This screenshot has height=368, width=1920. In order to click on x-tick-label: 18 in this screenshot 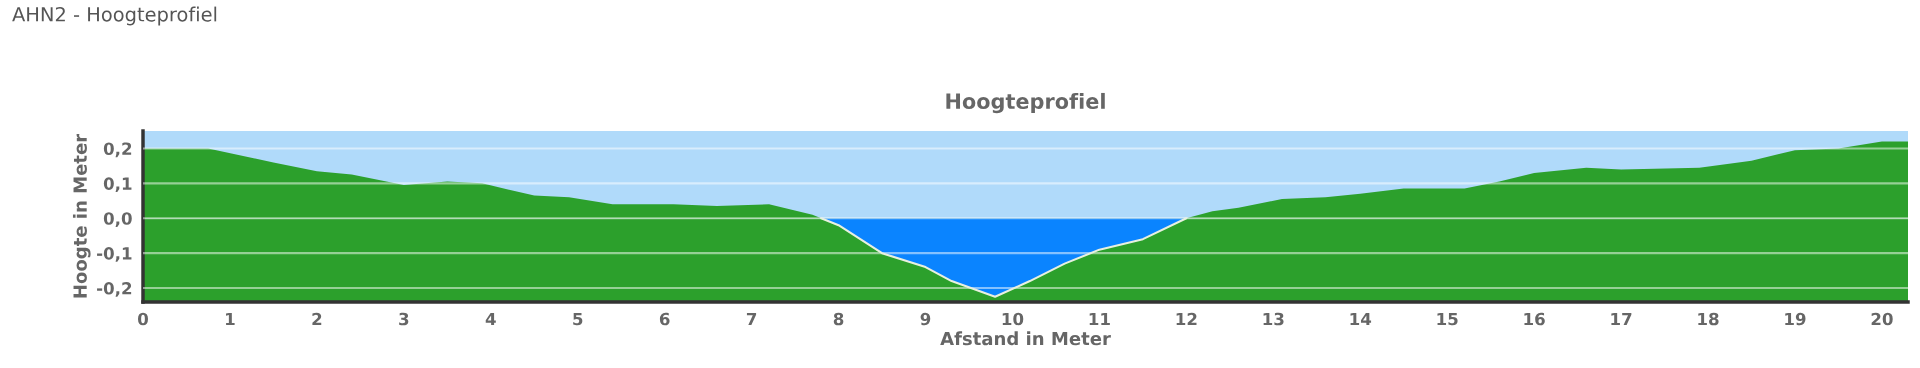, I will do `click(1708, 319)`.